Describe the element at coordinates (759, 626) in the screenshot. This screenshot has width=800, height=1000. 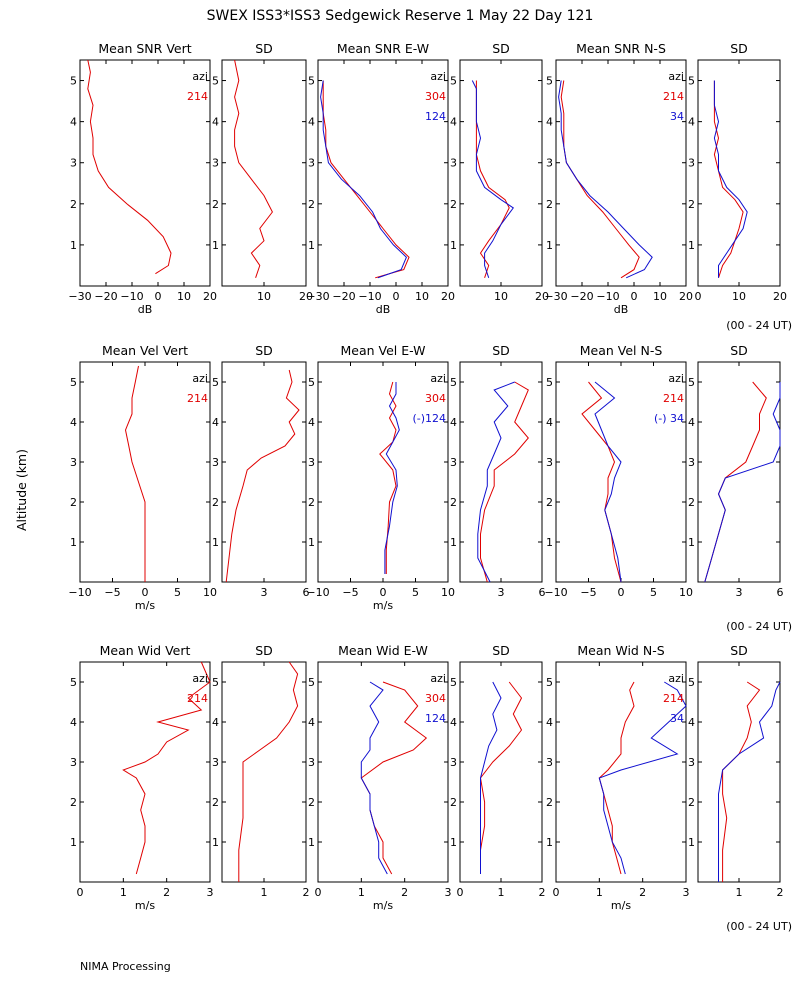
I see `ut-label-row-2: (00 - 24 UT)` at that location.